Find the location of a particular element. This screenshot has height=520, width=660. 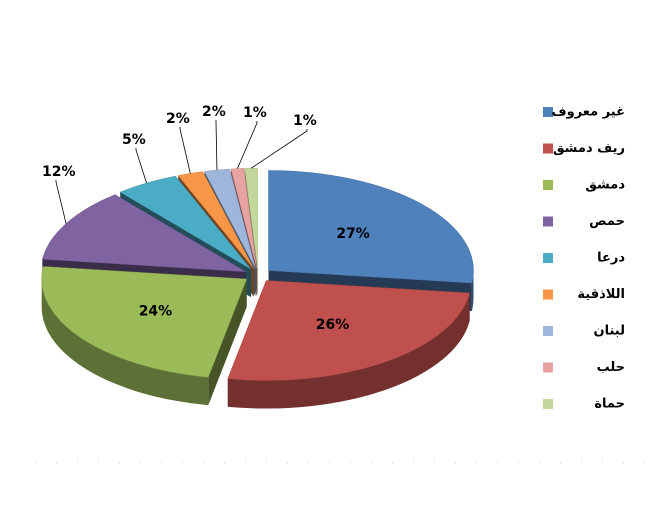

data-label: 24% is located at coordinates (156, 311).